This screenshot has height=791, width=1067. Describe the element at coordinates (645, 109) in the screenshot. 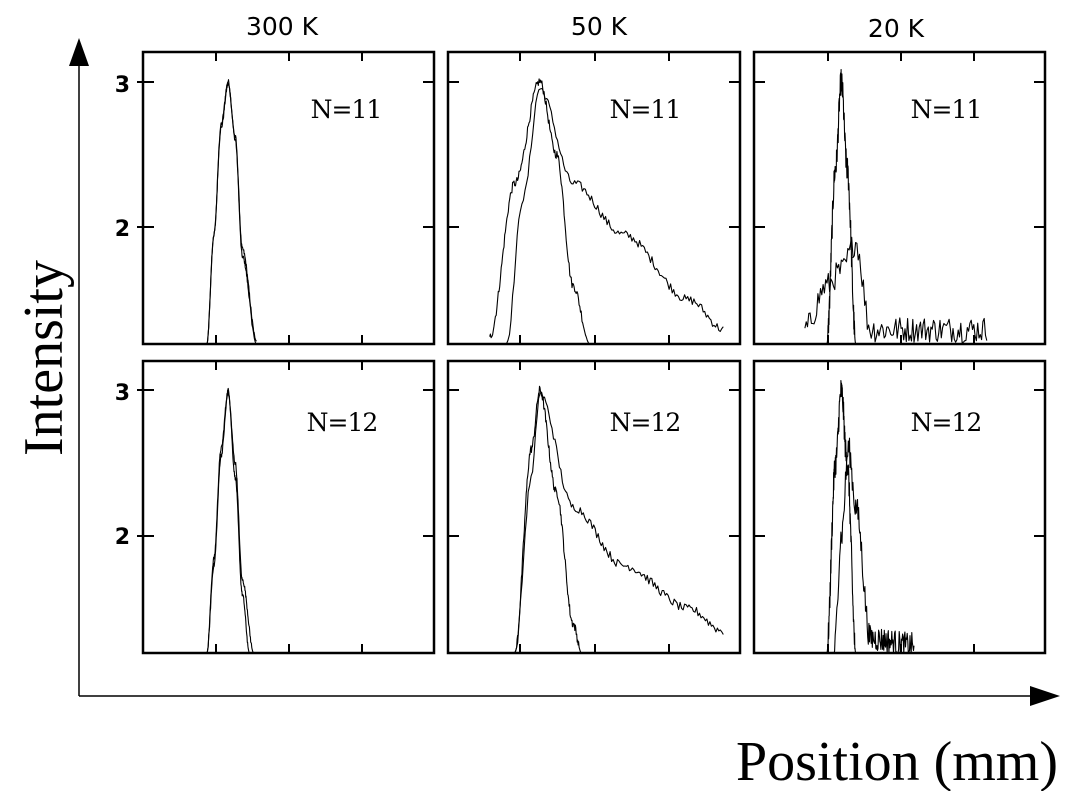

I see `panel-label-50k-n11: N=11` at that location.